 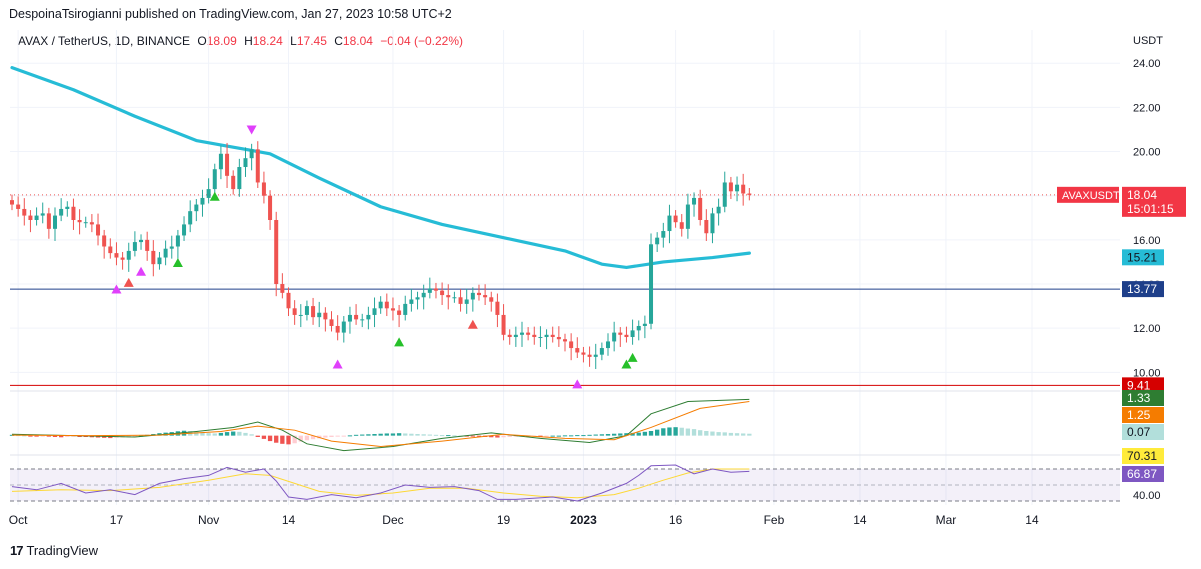 I want to click on x-tick-label: 16, so click(x=676, y=520).